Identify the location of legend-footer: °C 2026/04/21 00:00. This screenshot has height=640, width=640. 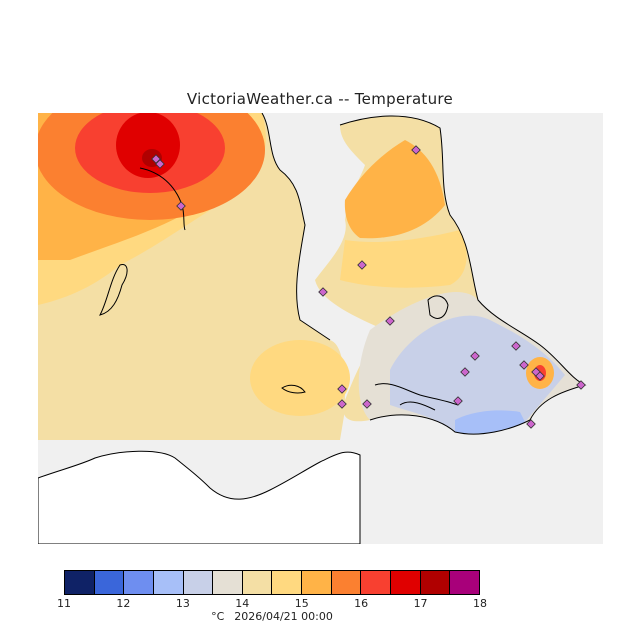
(272, 616).